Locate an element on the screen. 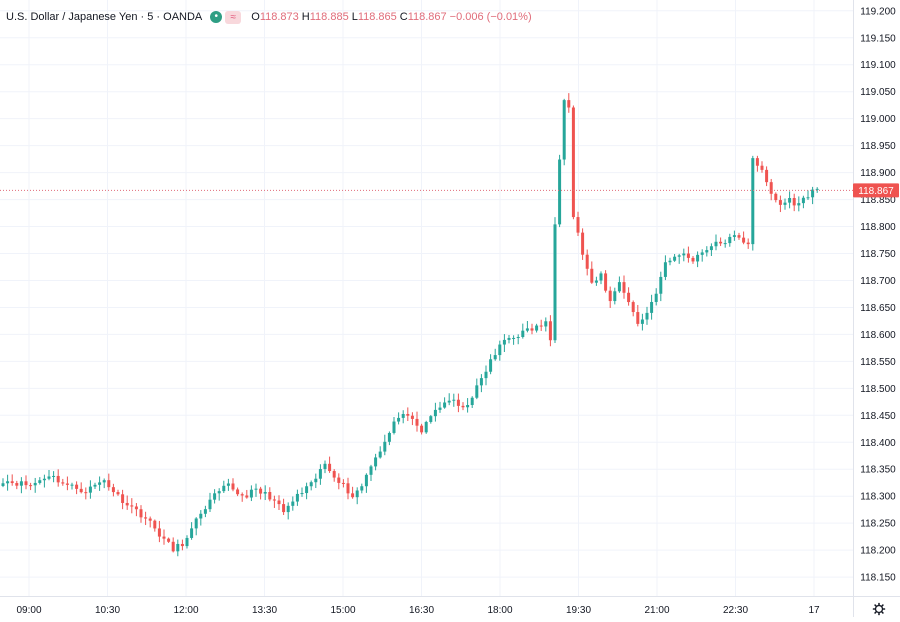 The height and width of the screenshot is (622, 900). x-tick-label: 17 is located at coordinates (814, 610).